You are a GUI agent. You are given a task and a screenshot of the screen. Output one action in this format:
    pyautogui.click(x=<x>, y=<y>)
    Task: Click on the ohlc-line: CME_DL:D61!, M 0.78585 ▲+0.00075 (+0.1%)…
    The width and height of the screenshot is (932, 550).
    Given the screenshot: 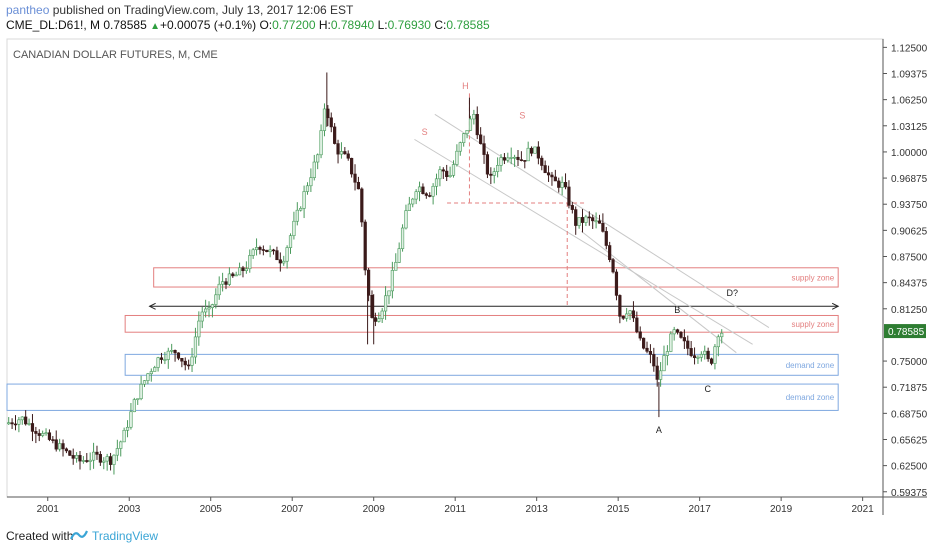 What is the action you would take?
    pyautogui.click(x=248, y=25)
    